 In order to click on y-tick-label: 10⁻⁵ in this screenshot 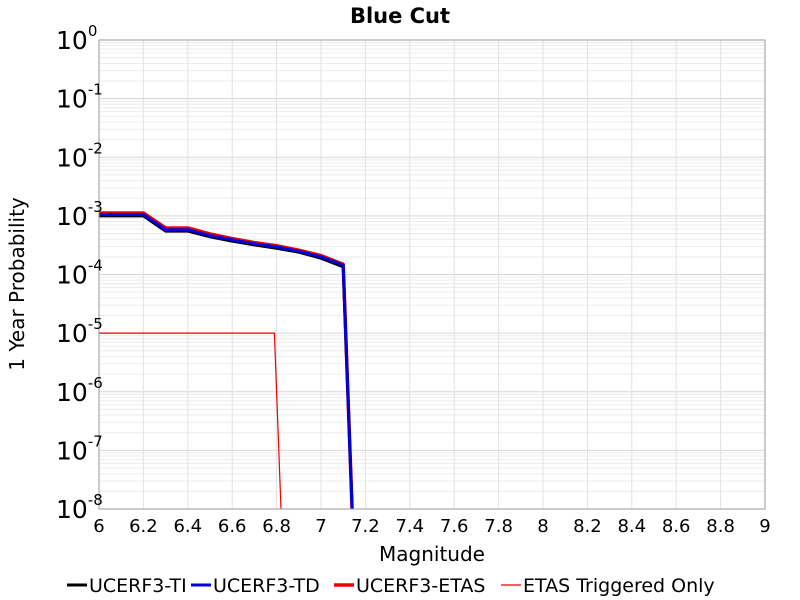, I will do `click(79, 331)`.